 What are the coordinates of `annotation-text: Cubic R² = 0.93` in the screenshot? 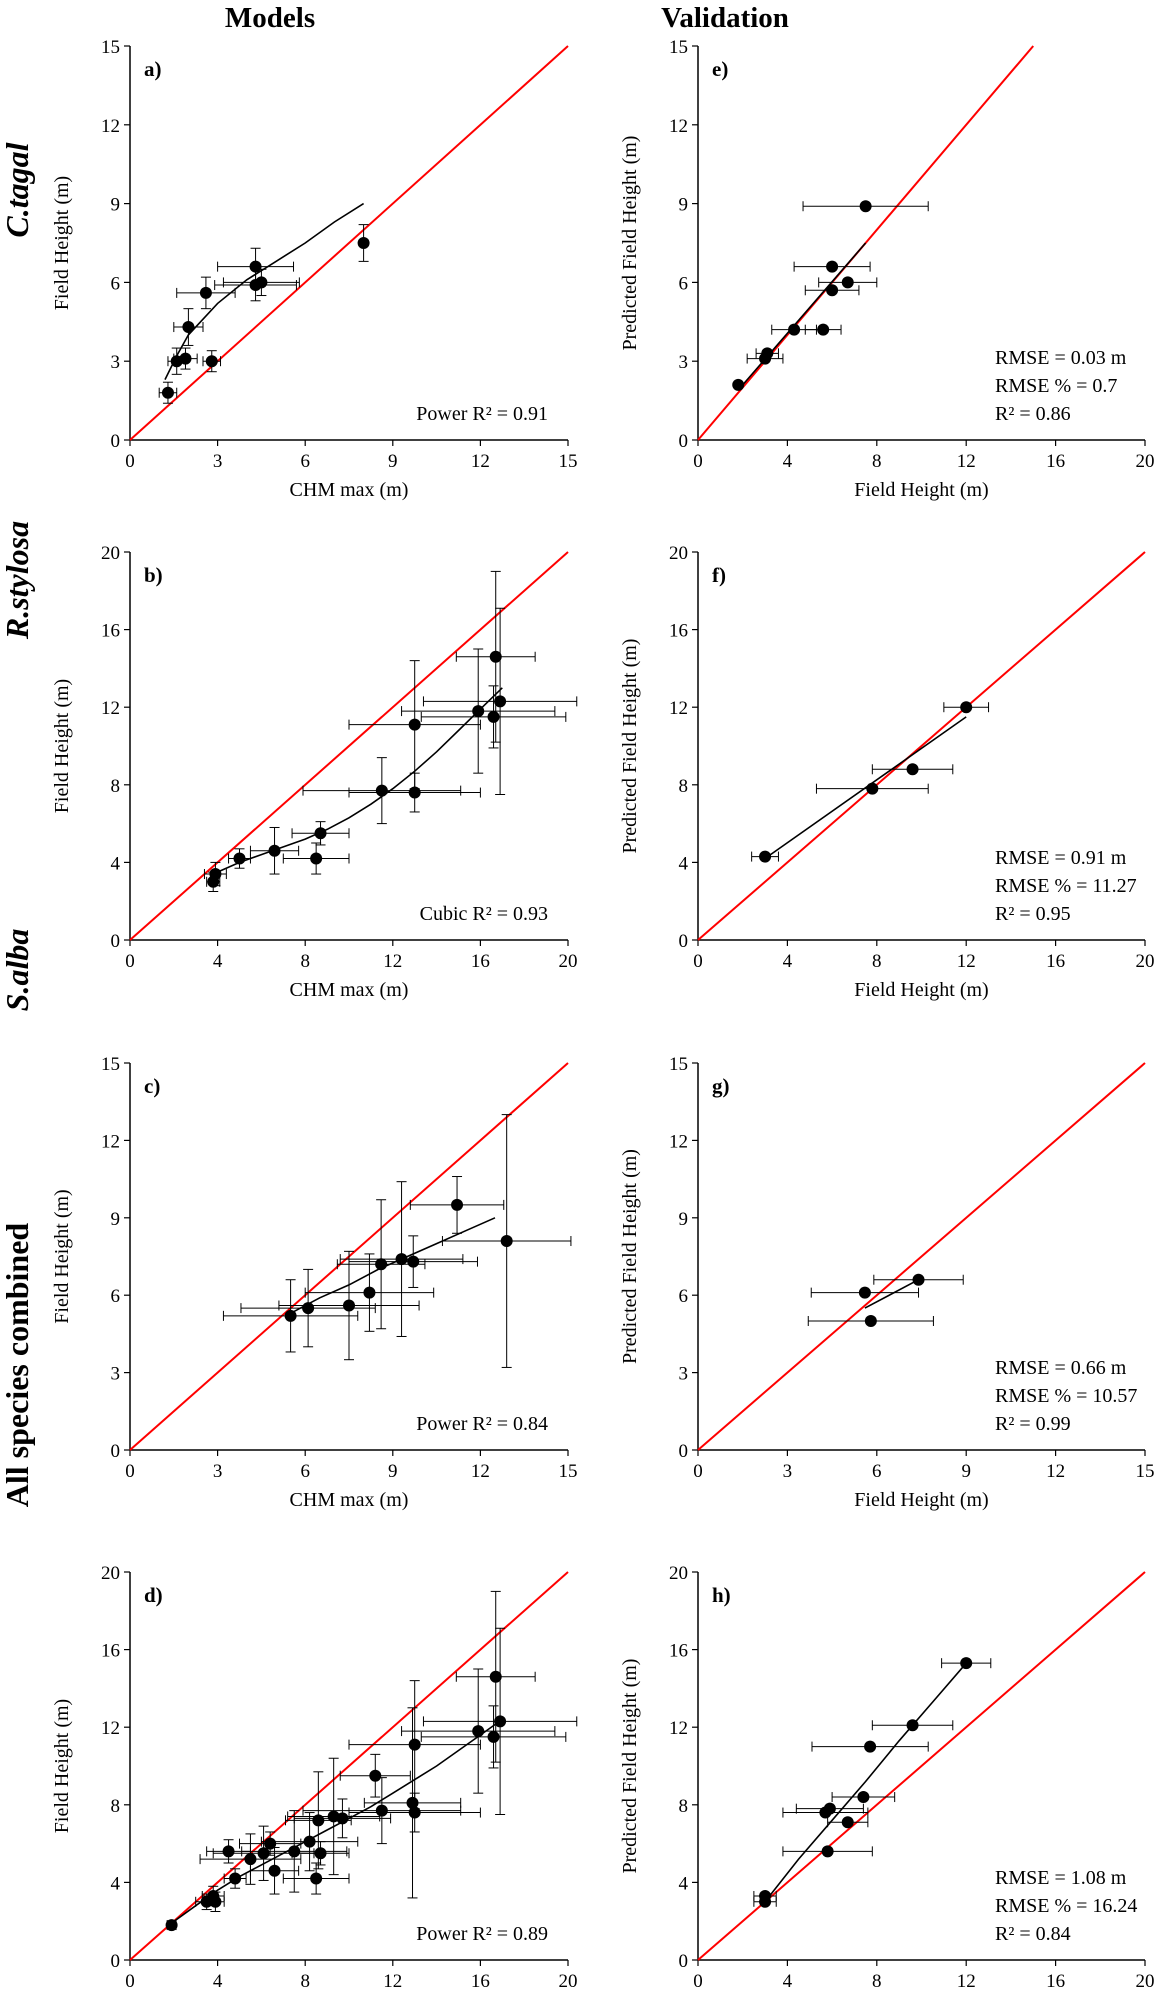 It's located at (484, 914).